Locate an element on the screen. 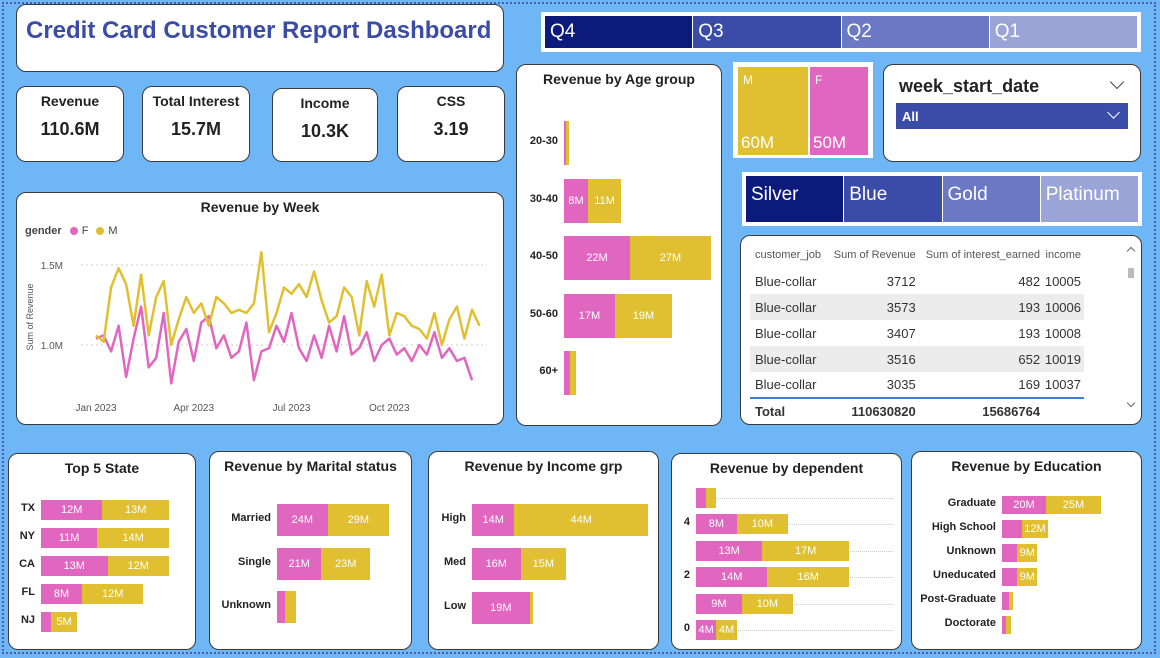 This screenshot has width=1160, height=658. kpi-total-interest: Total Interest 15.7M is located at coordinates (196, 124).